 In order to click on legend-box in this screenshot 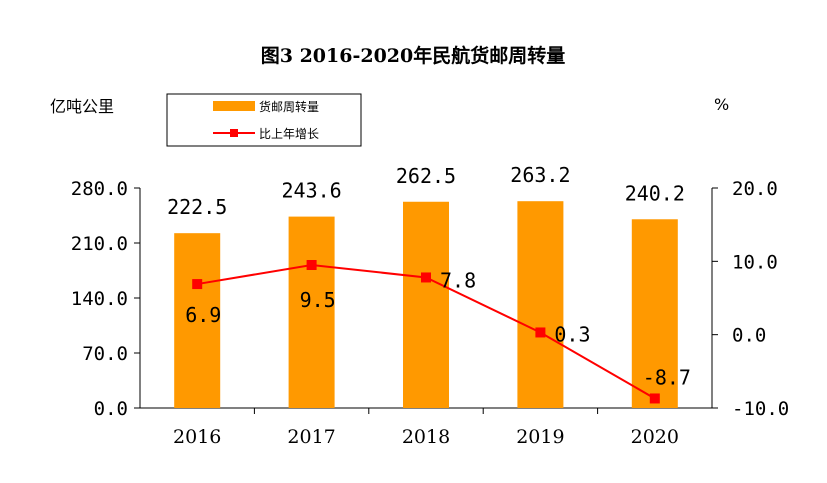, I will do `click(264, 120)`.